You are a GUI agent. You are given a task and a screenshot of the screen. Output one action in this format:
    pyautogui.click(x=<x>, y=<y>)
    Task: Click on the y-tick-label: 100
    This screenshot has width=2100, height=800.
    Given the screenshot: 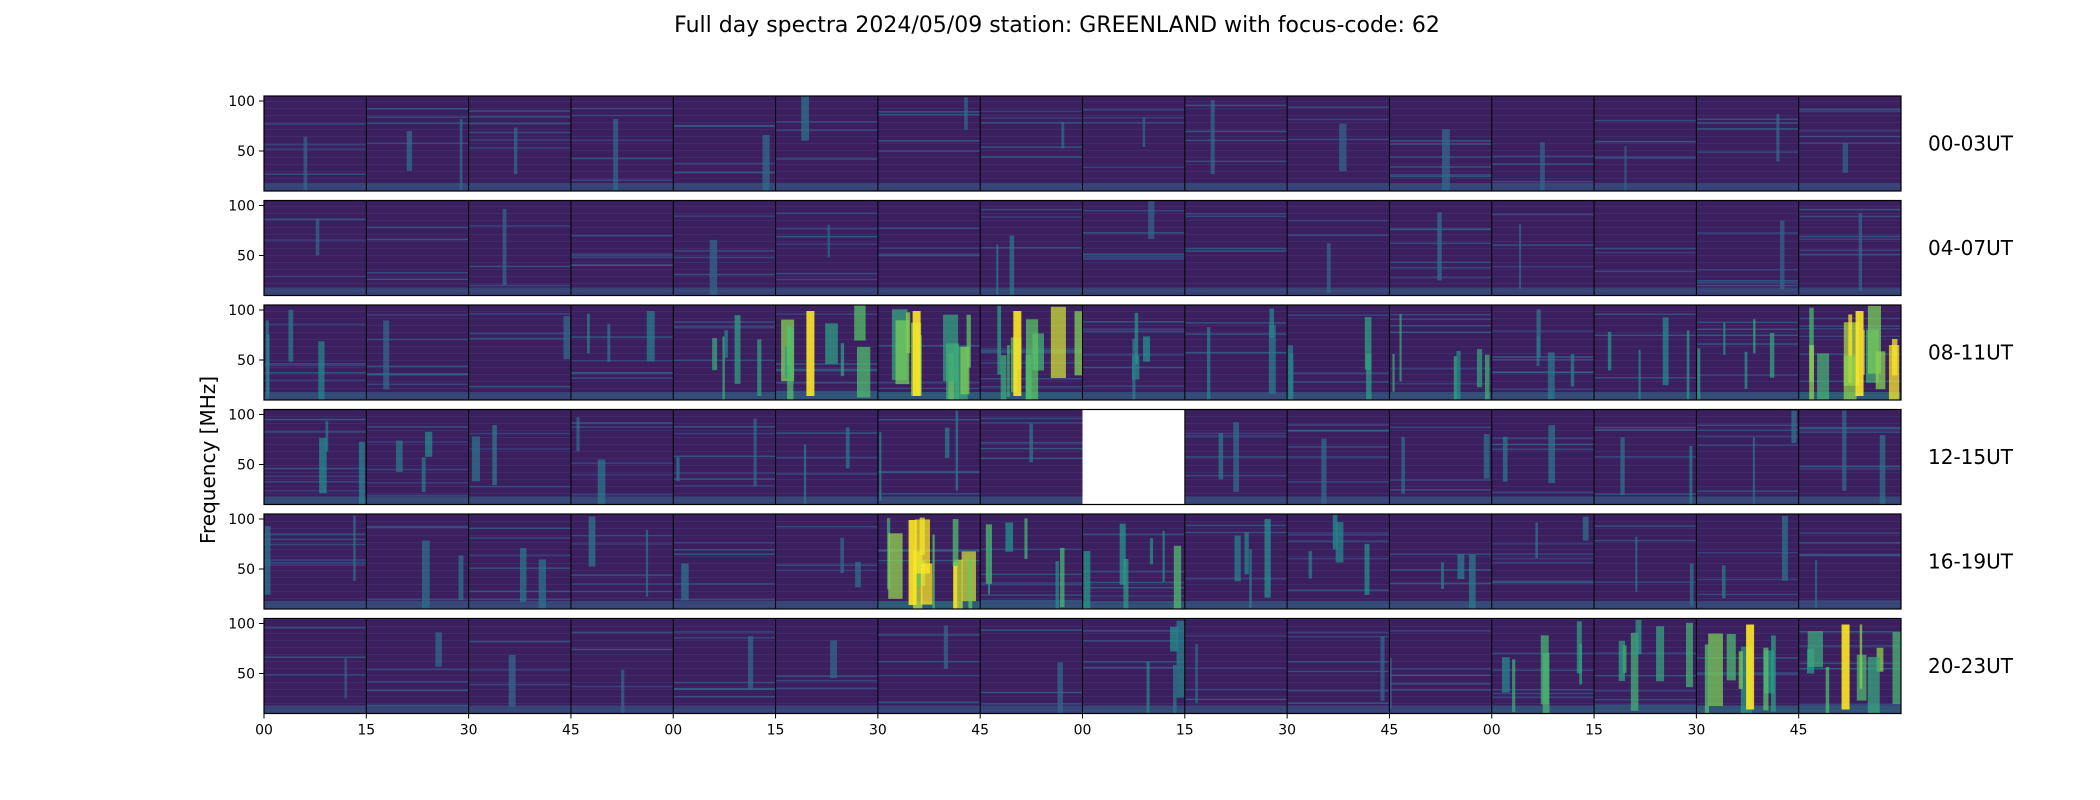 What is the action you would take?
    pyautogui.click(x=241, y=207)
    